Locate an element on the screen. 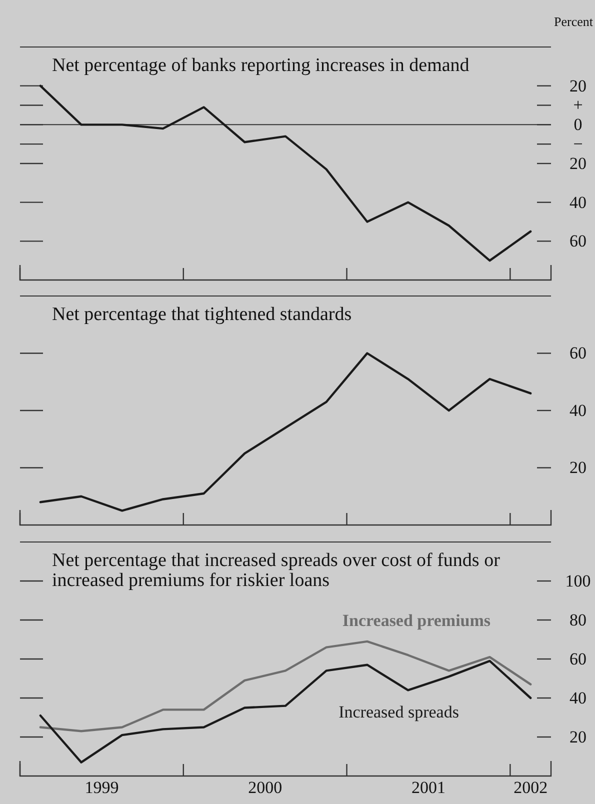 The image size is (595, 804). y-tick-label: 100 is located at coordinates (578, 580).